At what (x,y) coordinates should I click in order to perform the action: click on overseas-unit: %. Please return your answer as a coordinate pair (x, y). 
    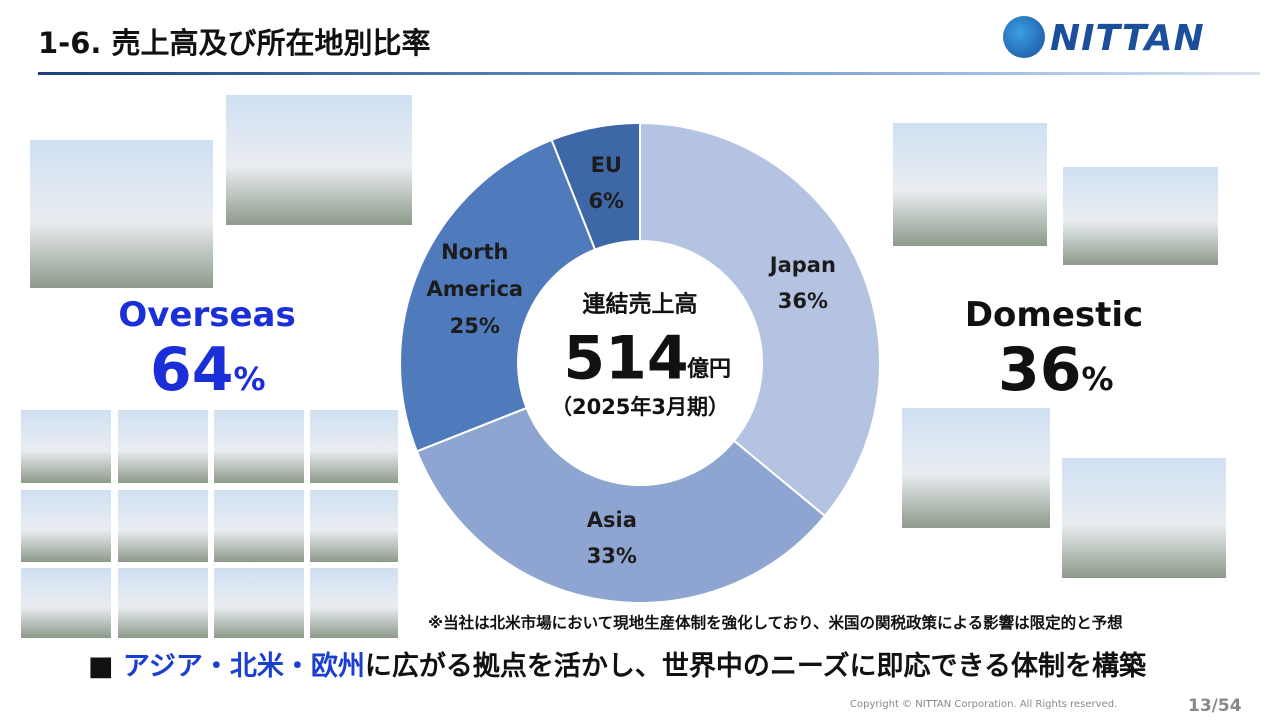
    Looking at the image, I should click on (249, 379).